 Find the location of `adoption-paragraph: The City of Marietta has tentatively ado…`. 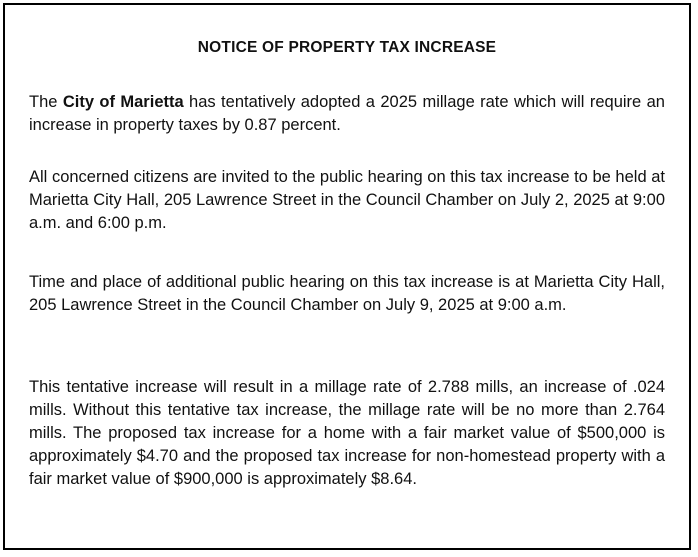

adoption-paragraph: The City of Marietta has tentatively ado… is located at coordinates (347, 114).